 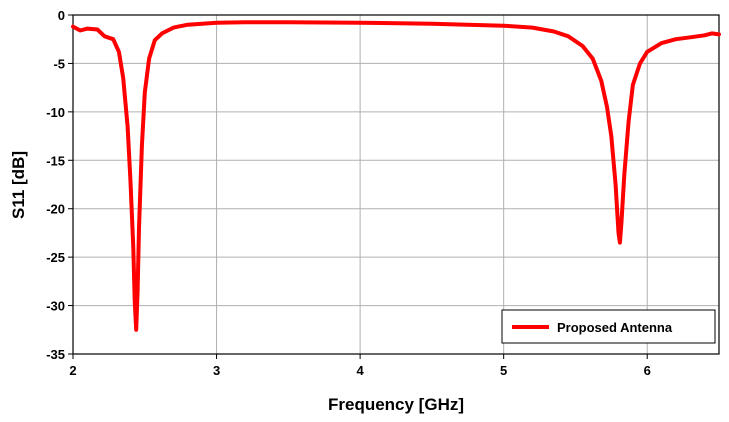 I want to click on y-tick-label: 0, so click(x=61, y=15).